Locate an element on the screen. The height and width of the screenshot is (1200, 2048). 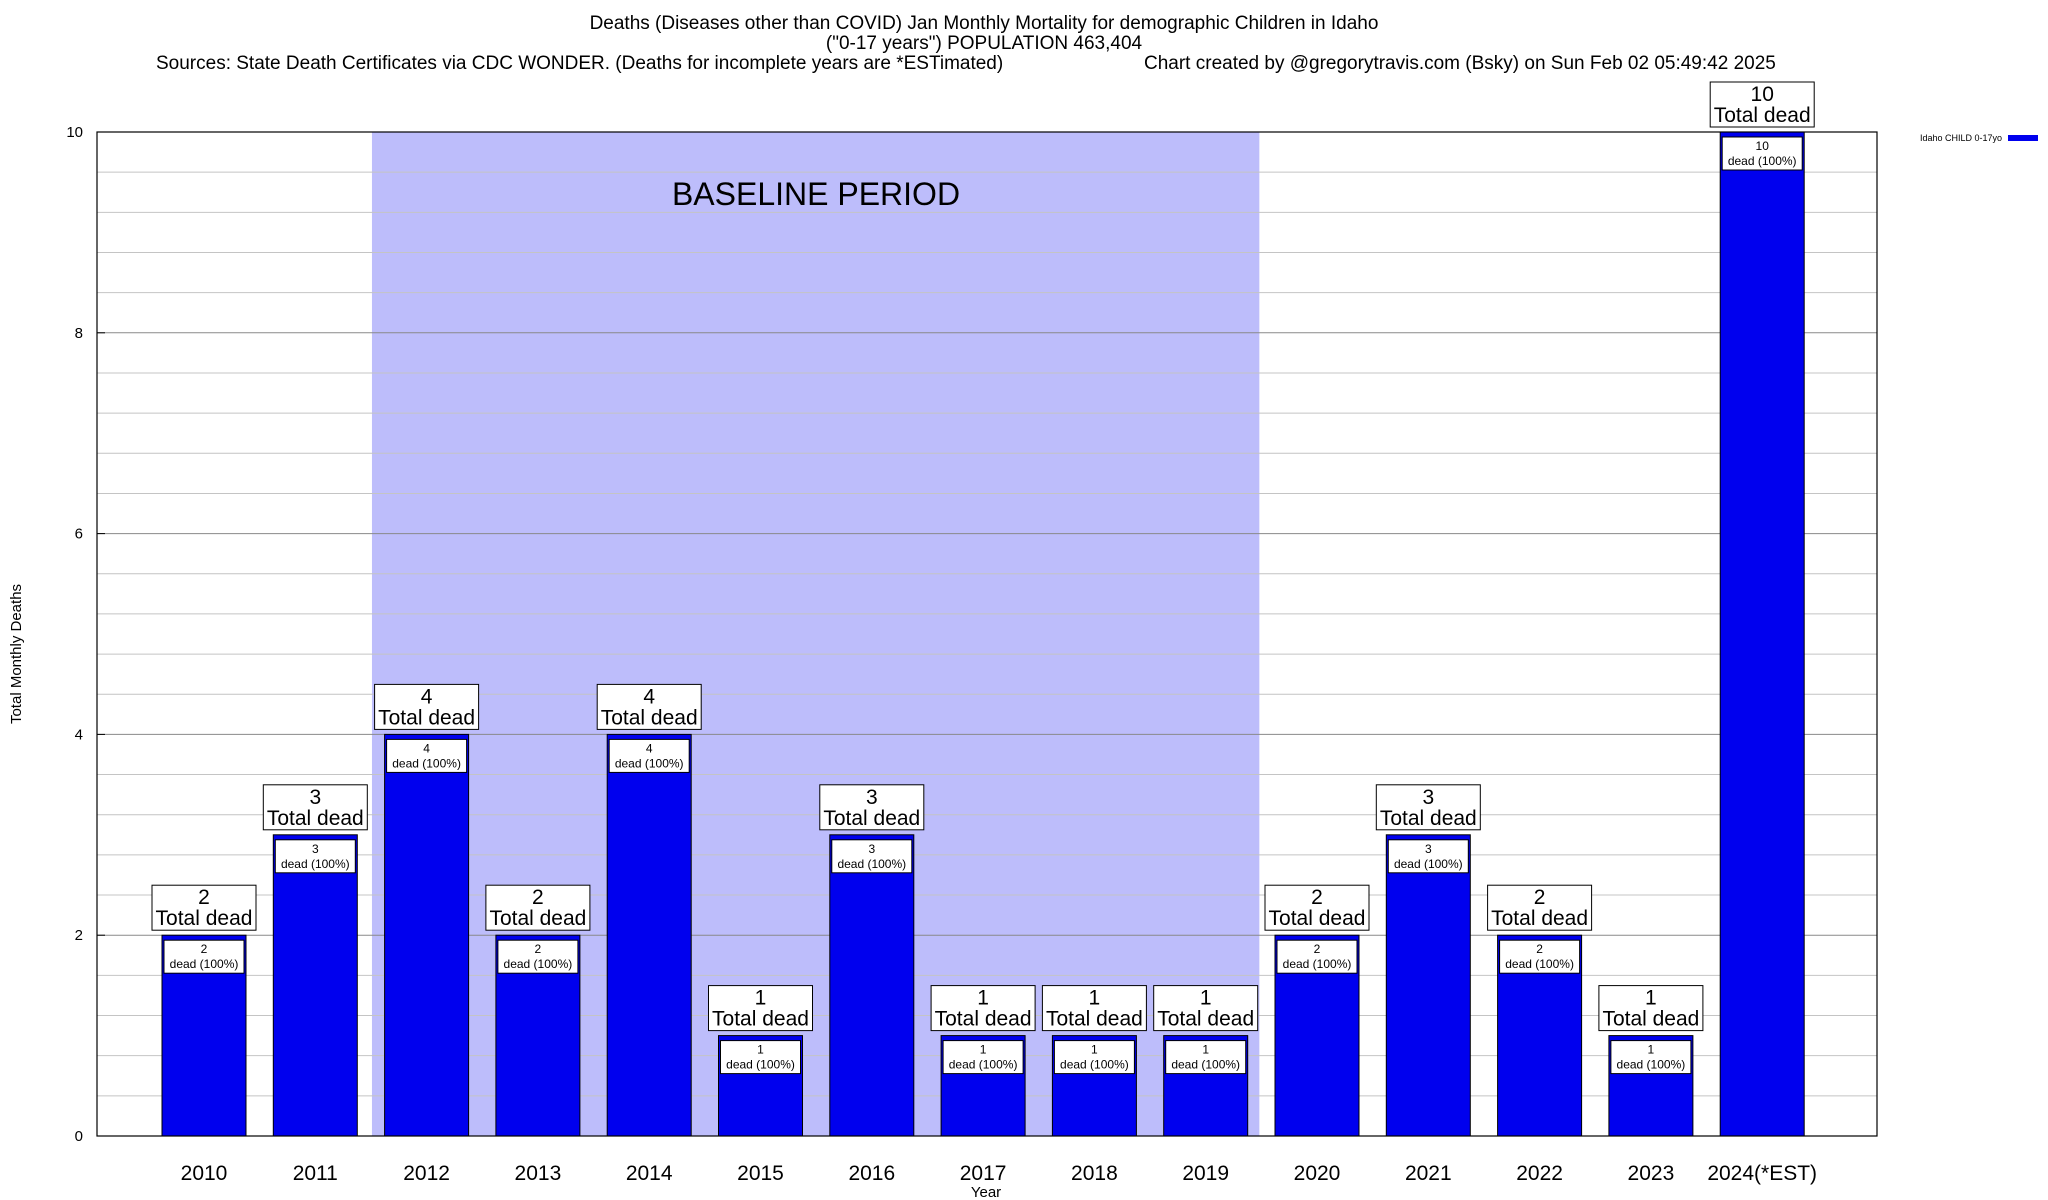
y-tick-label: 8 is located at coordinates (79, 333).